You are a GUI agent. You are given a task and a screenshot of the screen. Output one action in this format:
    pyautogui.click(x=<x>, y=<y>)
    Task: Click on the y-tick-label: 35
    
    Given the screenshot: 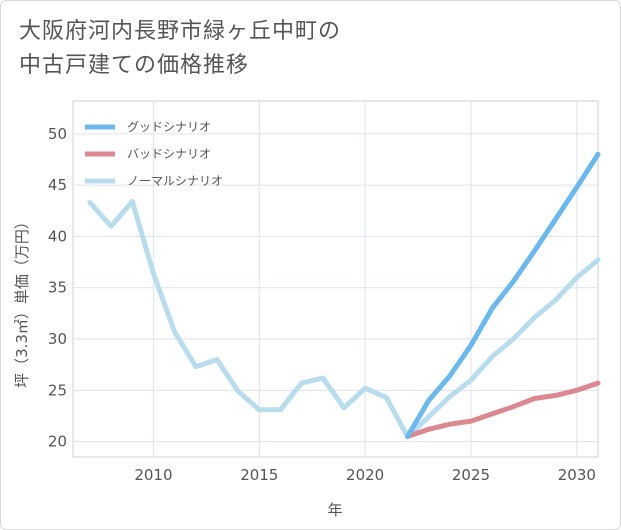 What is the action you would take?
    pyautogui.click(x=57, y=288)
    